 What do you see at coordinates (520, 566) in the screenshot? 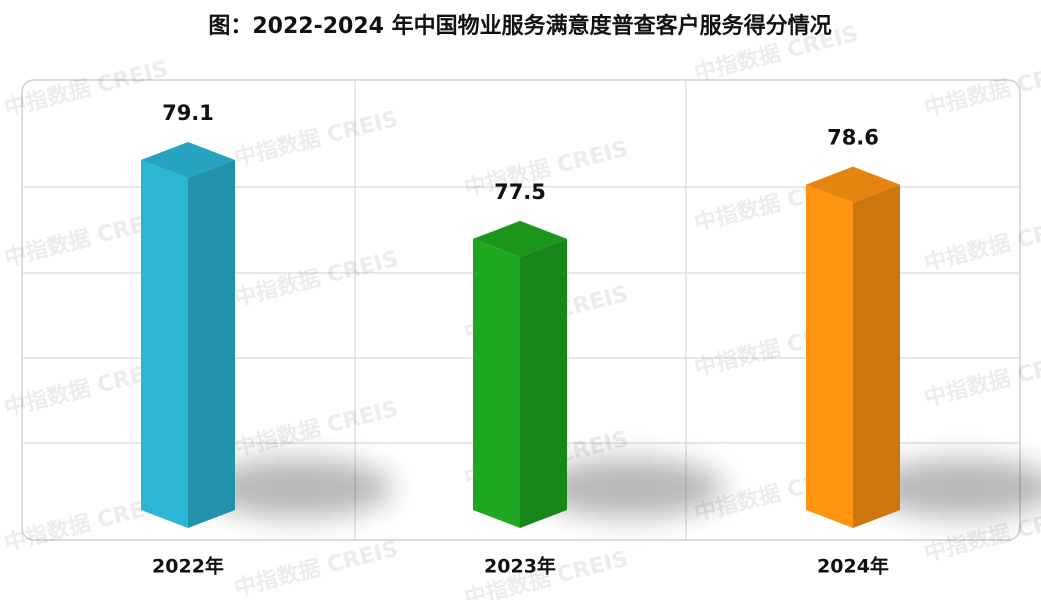
I see `x-tick-label: 2023年` at bounding box center [520, 566].